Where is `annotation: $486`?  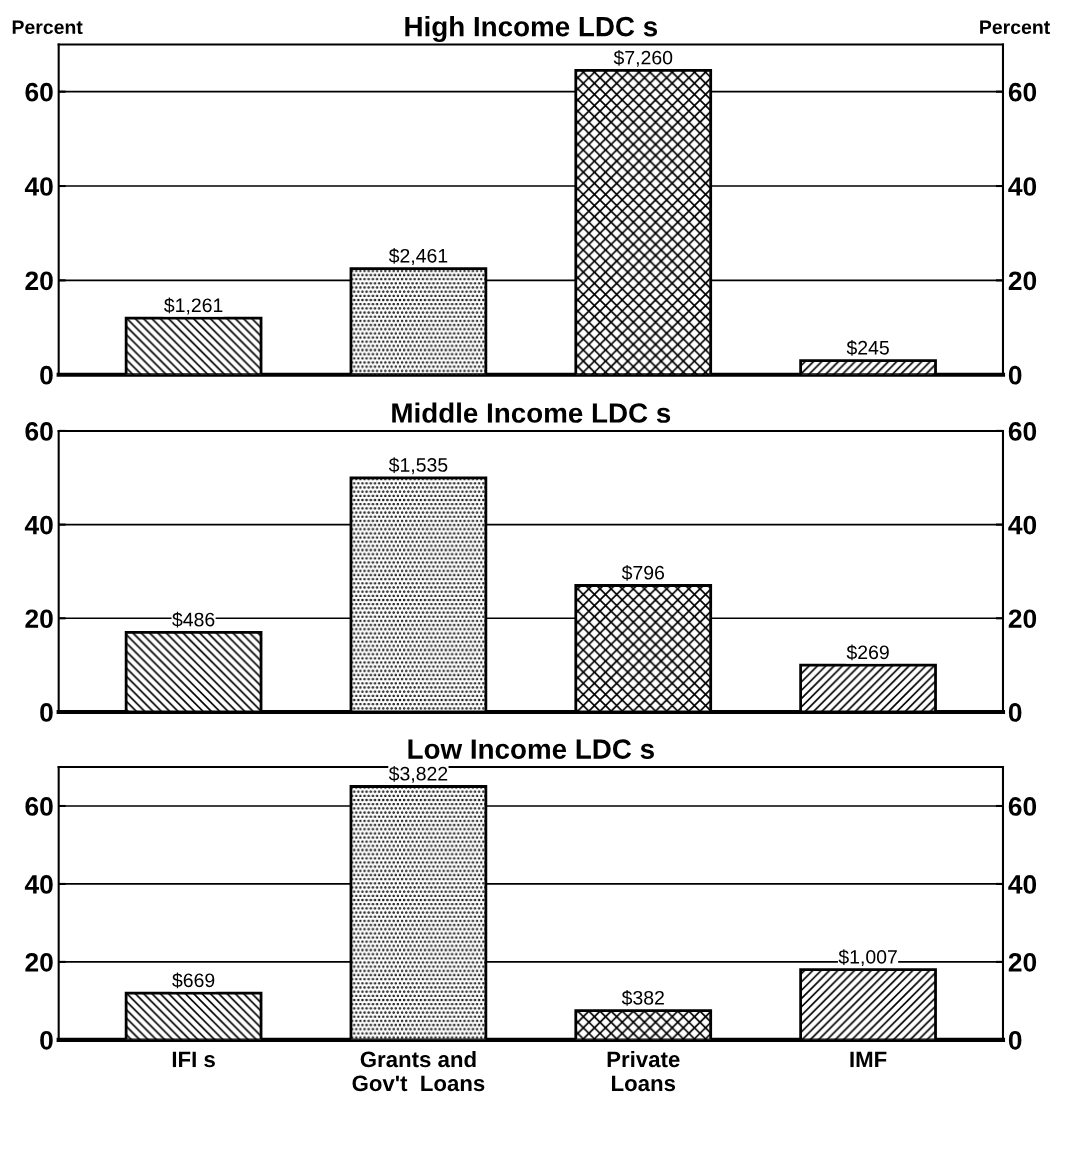 annotation: $486 is located at coordinates (193, 619).